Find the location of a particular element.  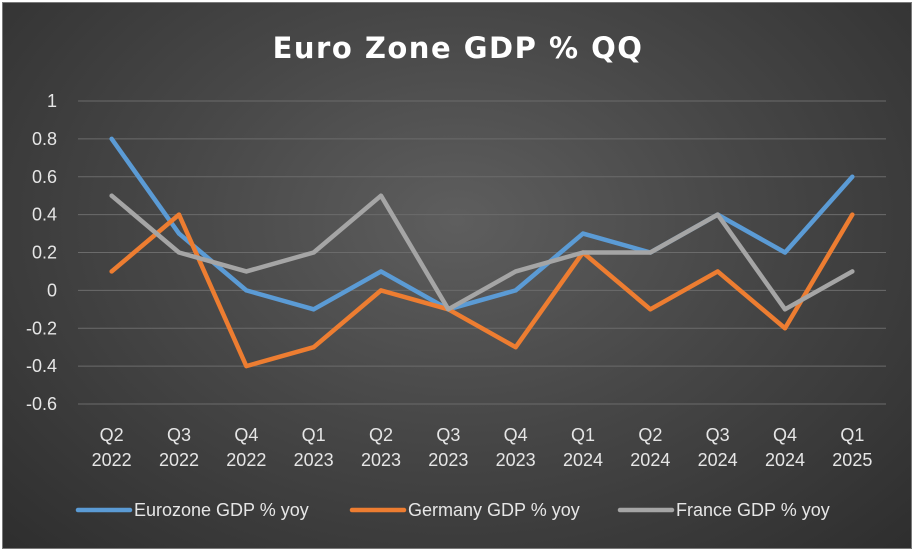

legend-item: France GDP % yoy is located at coordinates (723, 510).